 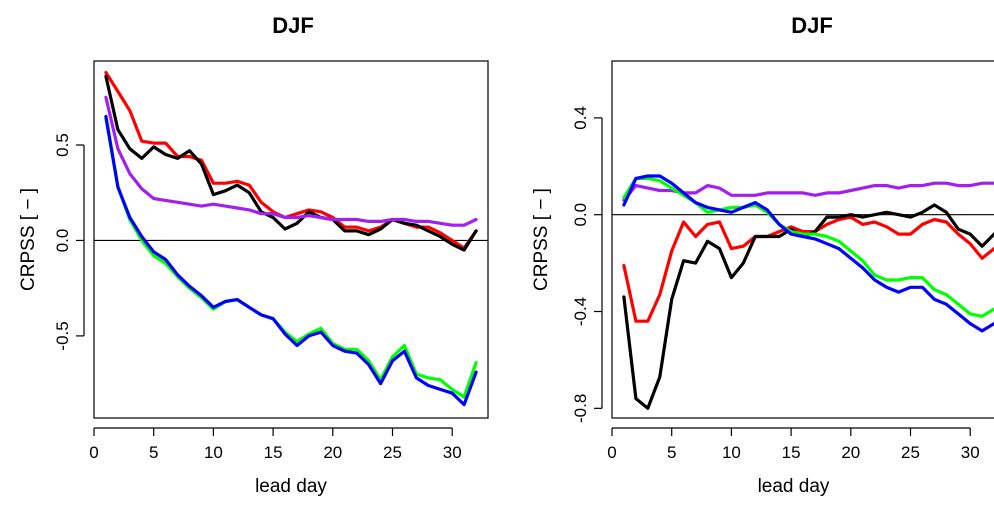 What do you see at coordinates (580, 118) in the screenshot?
I see `y-tick-label: 0.4` at bounding box center [580, 118].